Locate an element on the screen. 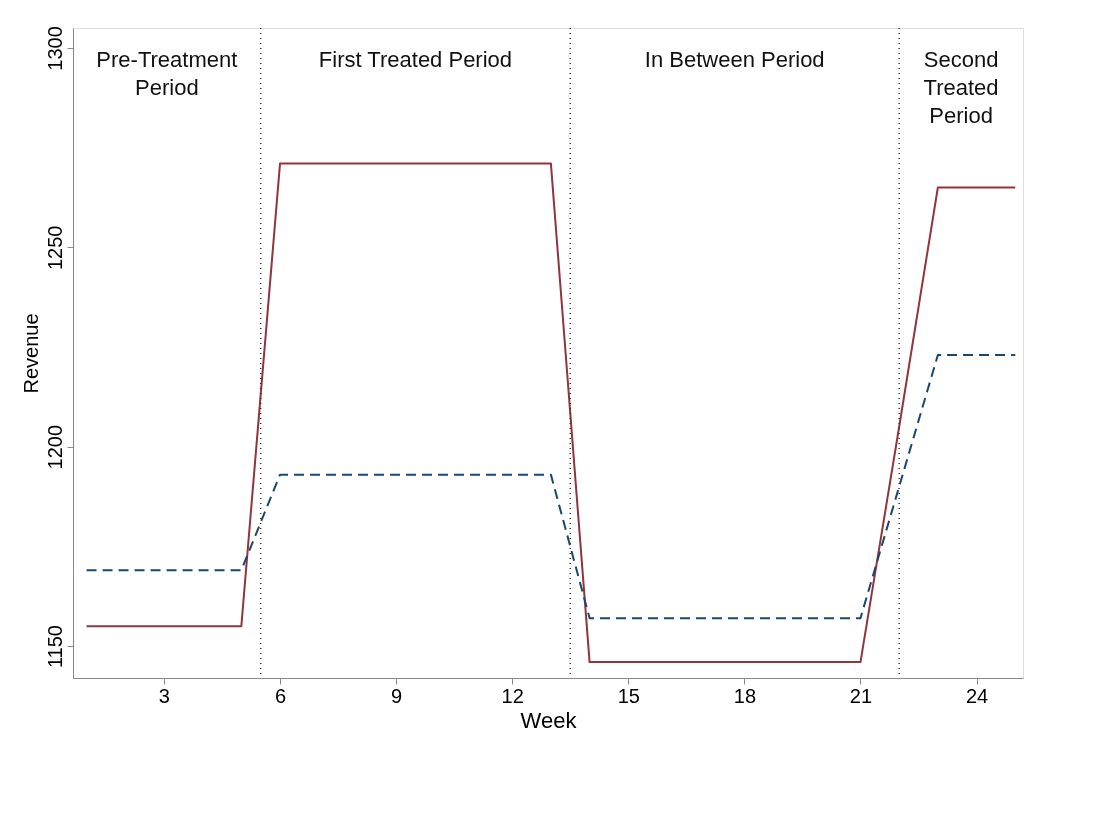 This screenshot has width=1120, height=820. x-tick-label: 3 is located at coordinates (164, 695).